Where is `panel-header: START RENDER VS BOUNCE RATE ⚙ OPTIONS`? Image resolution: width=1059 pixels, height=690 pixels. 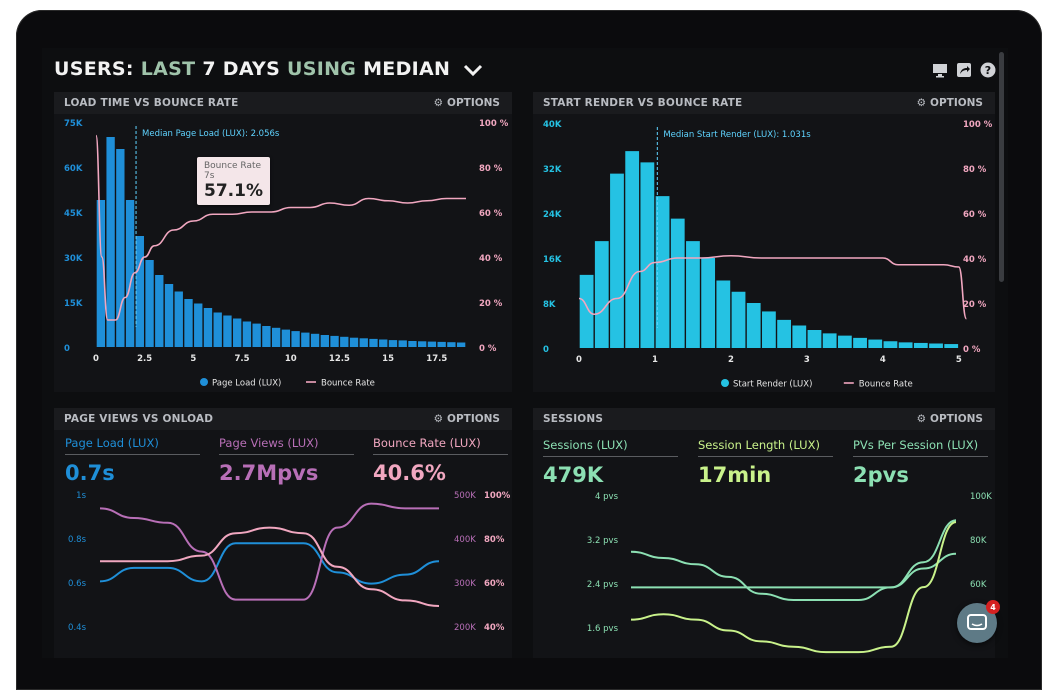 panel-header: START RENDER VS BOUNCE RATE ⚙ OPTIONS is located at coordinates (764, 103).